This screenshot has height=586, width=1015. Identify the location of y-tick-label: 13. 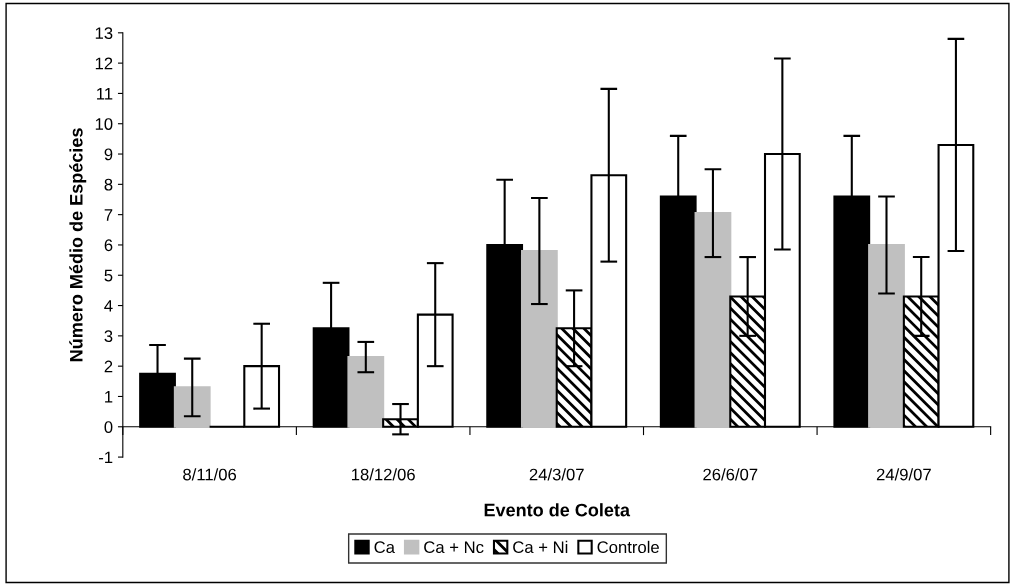
(104, 33).